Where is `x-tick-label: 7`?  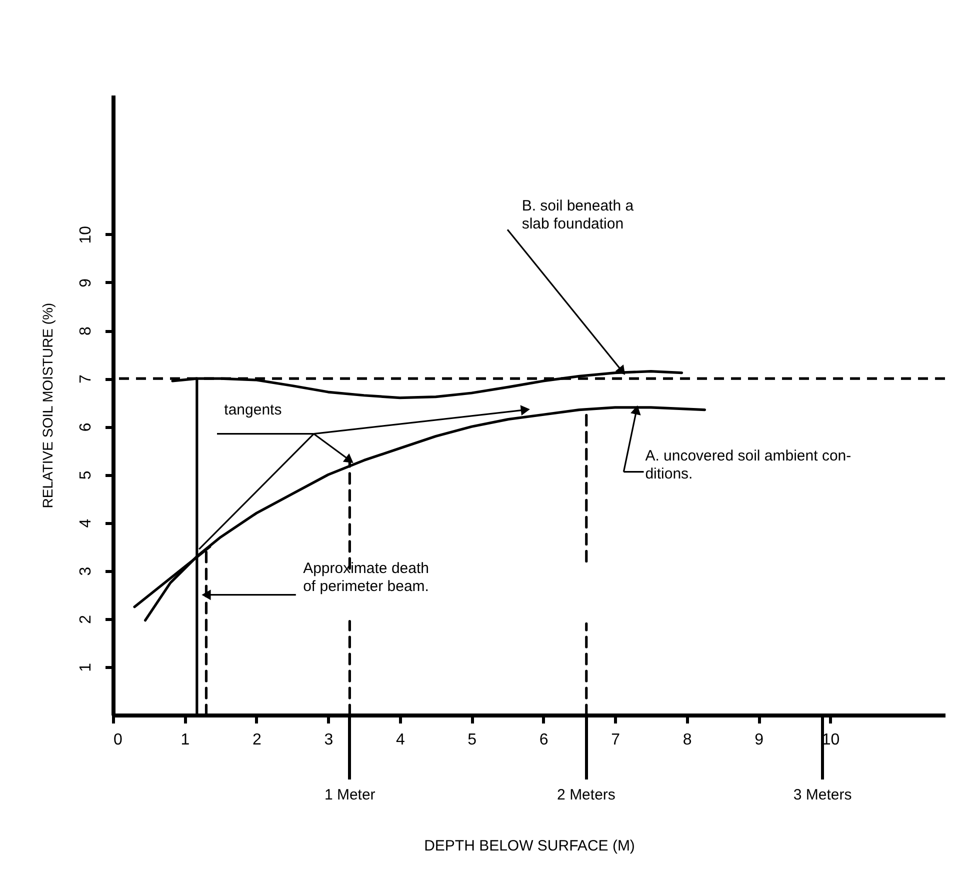 x-tick-label: 7 is located at coordinates (615, 740).